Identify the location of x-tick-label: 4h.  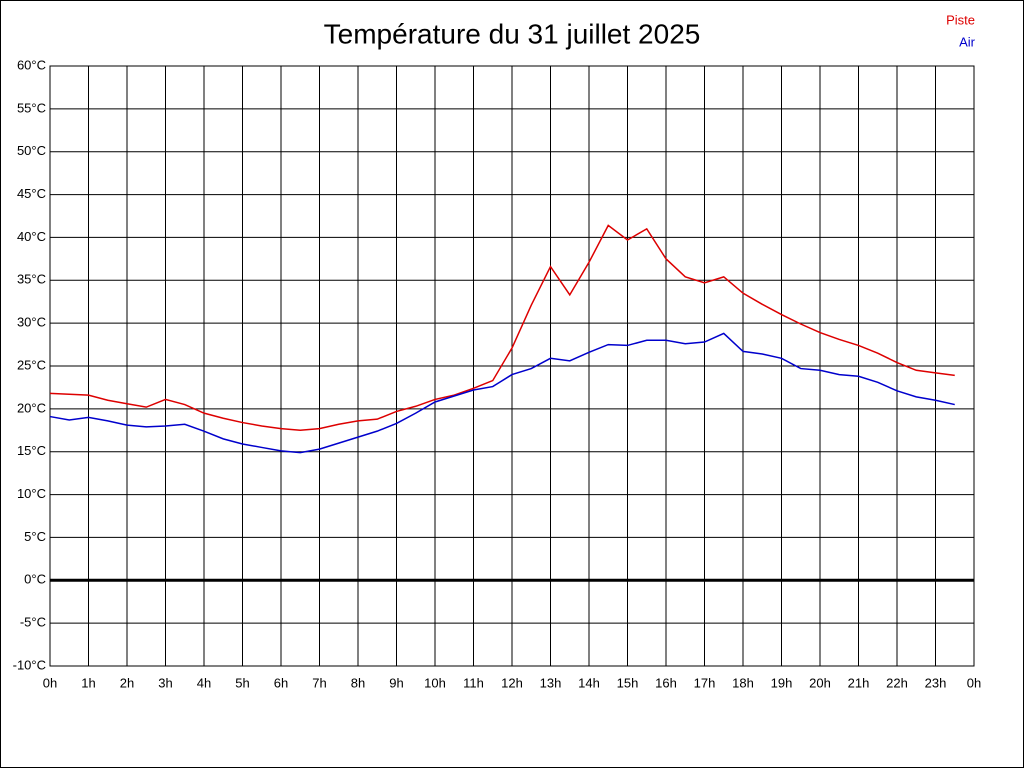
(204, 682).